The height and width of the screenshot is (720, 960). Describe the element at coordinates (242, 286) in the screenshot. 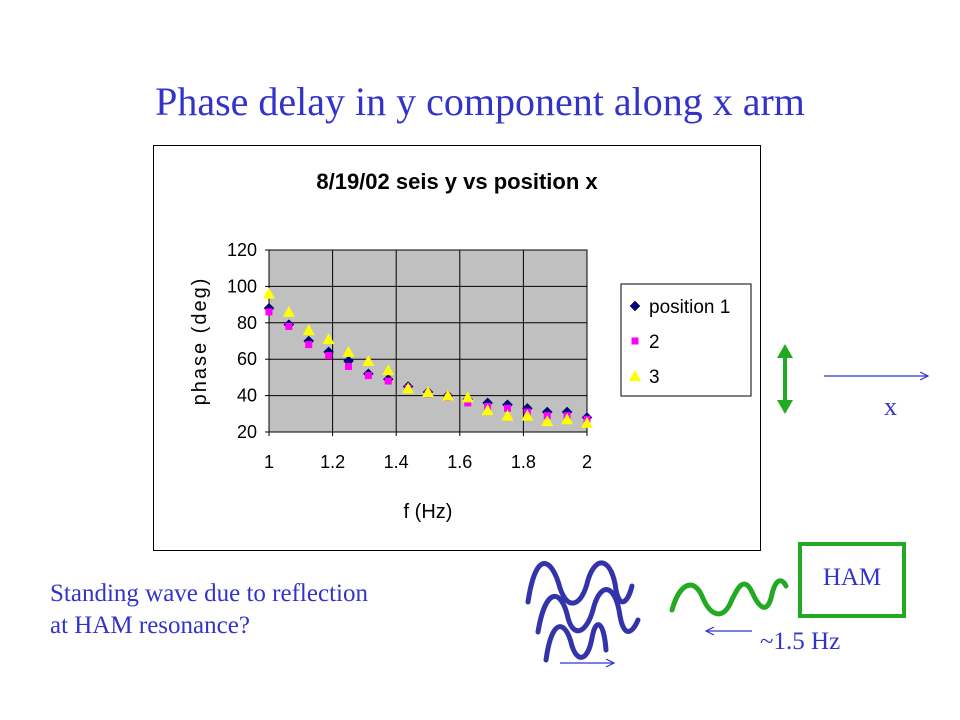

I see `y-tick-label: 100` at that location.